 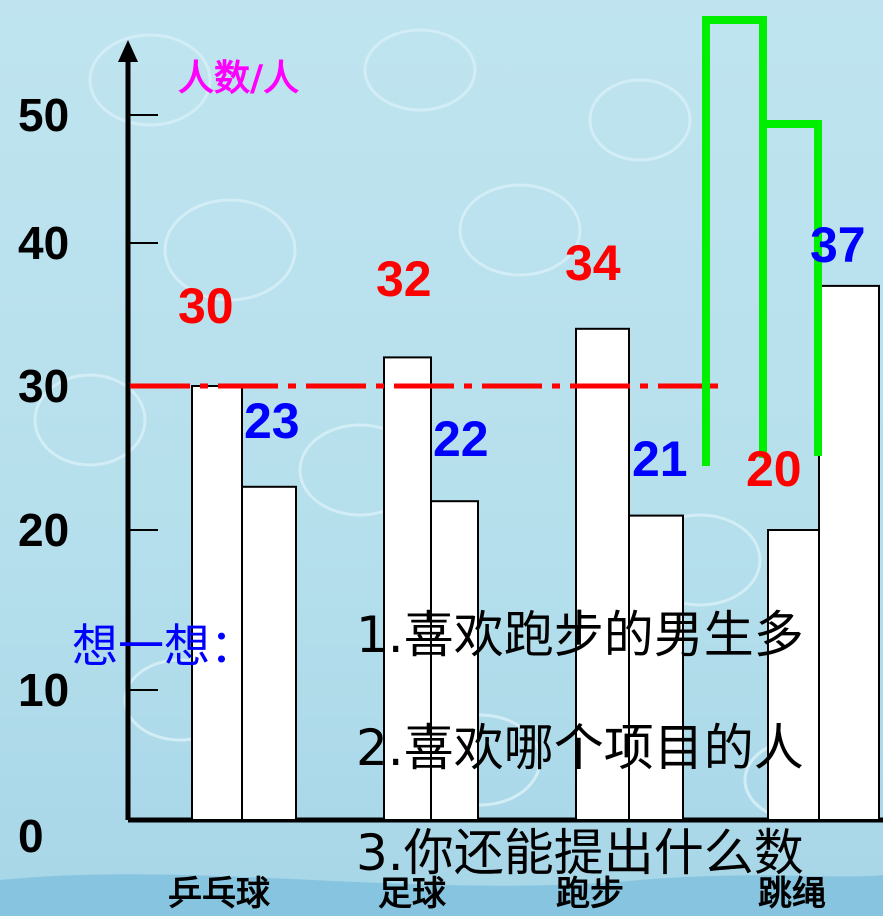 I want to click on category-label: 乒乓球, so click(x=219, y=894).